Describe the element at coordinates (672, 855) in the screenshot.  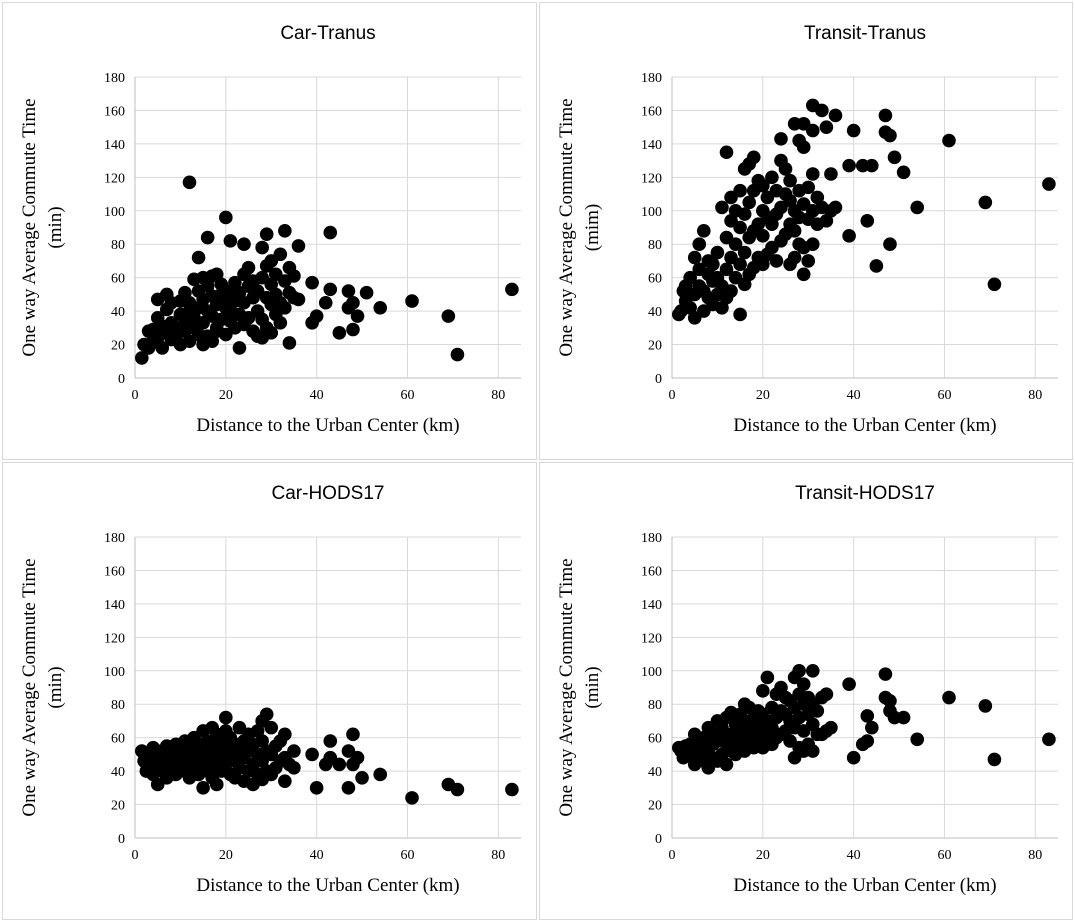
I see `x-tick-label: 0` at that location.